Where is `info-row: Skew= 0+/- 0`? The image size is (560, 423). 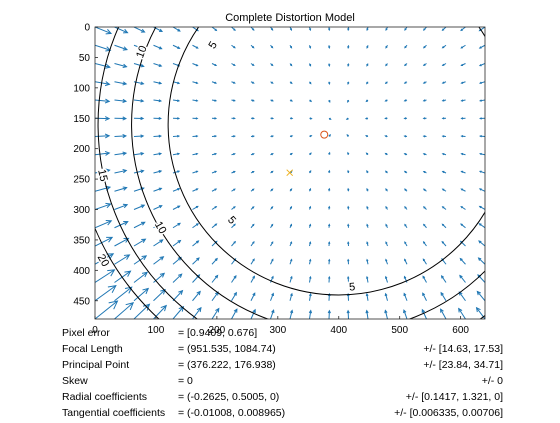 info-row: Skew= 0+/- 0 is located at coordinates (280, 383).